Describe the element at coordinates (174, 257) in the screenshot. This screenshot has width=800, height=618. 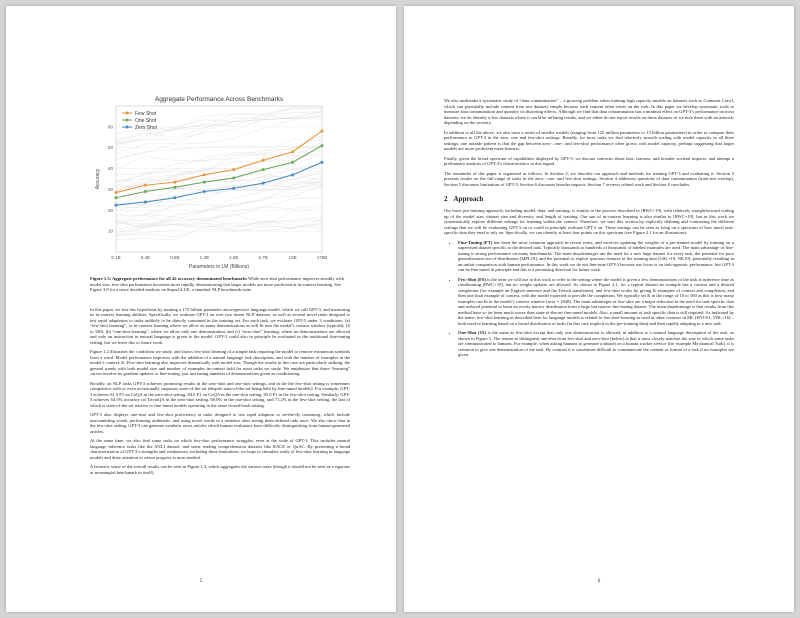
I see `x-tick-label: 0.8B` at that location.